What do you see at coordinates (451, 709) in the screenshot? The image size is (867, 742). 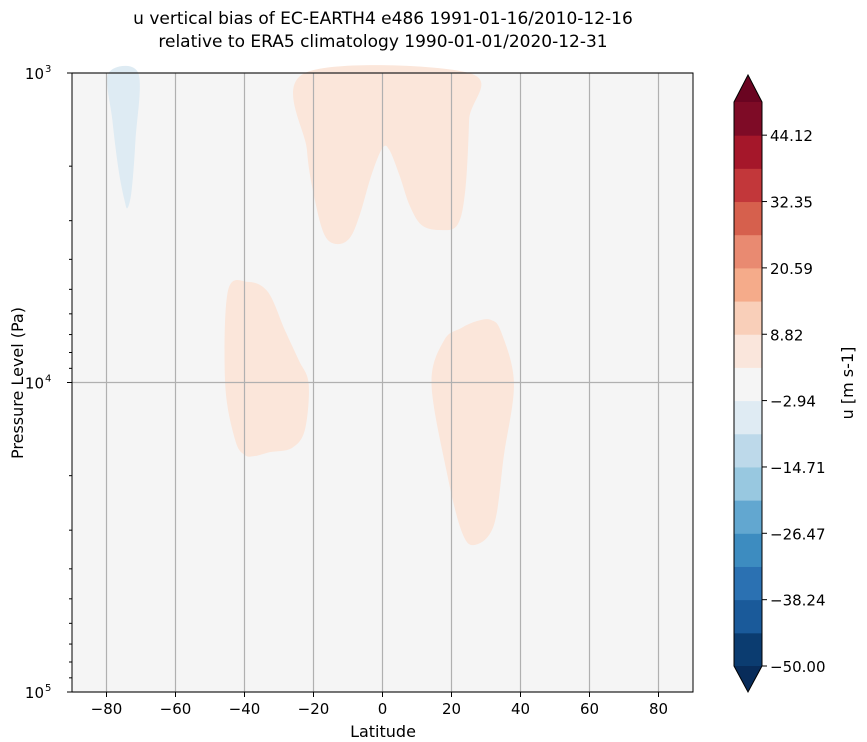 I see `x-tick-label: 20` at bounding box center [451, 709].